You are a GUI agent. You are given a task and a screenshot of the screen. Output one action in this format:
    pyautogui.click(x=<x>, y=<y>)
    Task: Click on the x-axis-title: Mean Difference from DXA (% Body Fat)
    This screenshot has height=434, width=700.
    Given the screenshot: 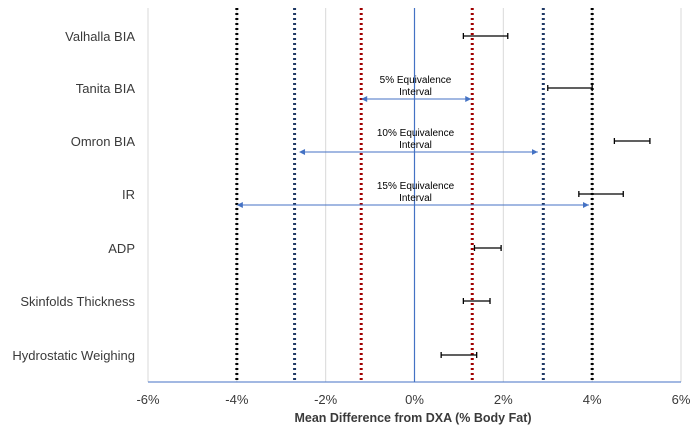 What is the action you would take?
    pyautogui.click(x=412, y=418)
    